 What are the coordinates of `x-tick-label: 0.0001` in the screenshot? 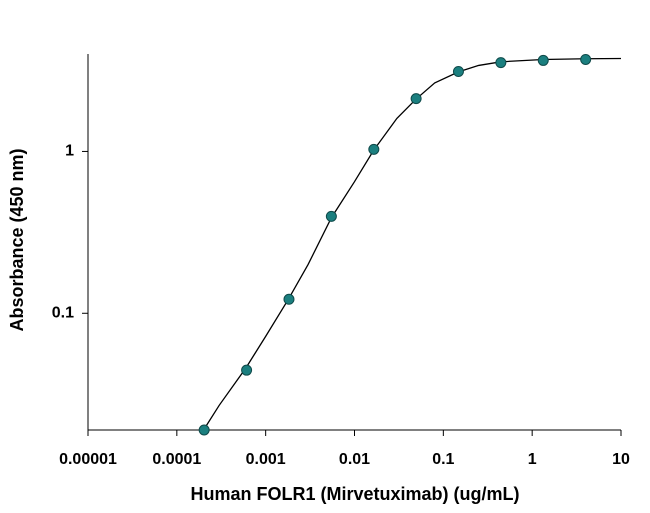 It's located at (176, 459).